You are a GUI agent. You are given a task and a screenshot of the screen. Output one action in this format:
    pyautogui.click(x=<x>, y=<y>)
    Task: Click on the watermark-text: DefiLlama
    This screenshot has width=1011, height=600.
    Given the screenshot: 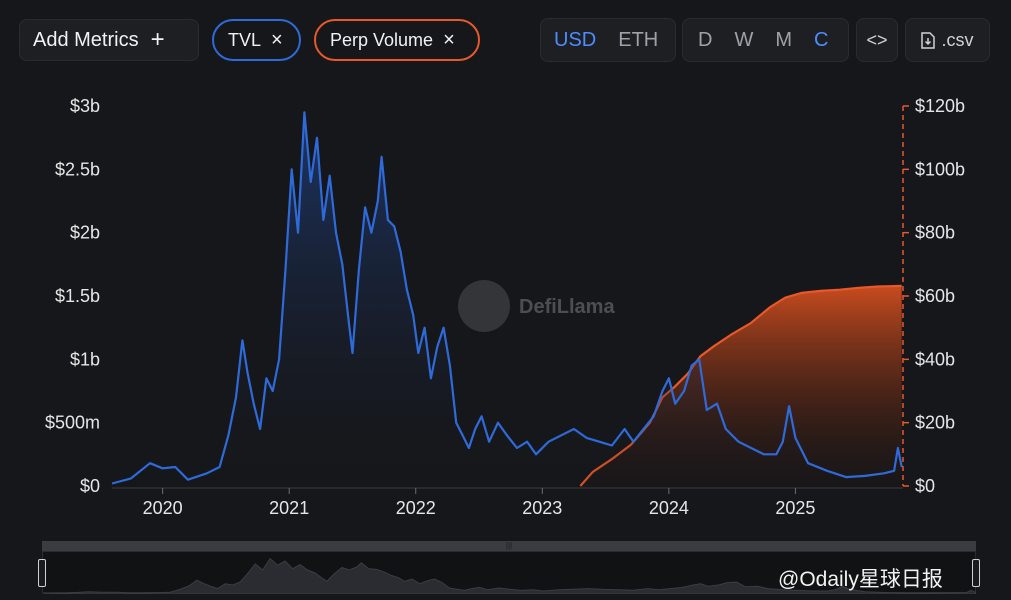 What is the action you would take?
    pyautogui.click(x=567, y=307)
    